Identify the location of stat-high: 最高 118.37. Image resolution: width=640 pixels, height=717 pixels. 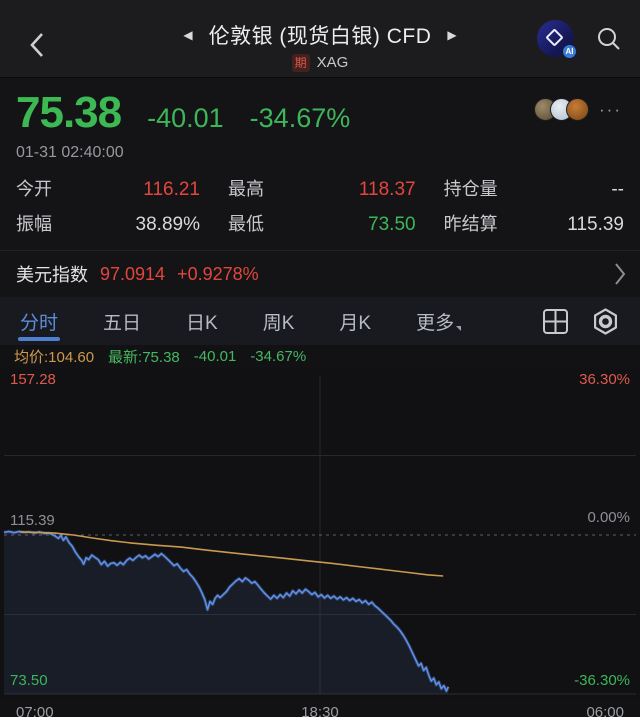
(322, 189).